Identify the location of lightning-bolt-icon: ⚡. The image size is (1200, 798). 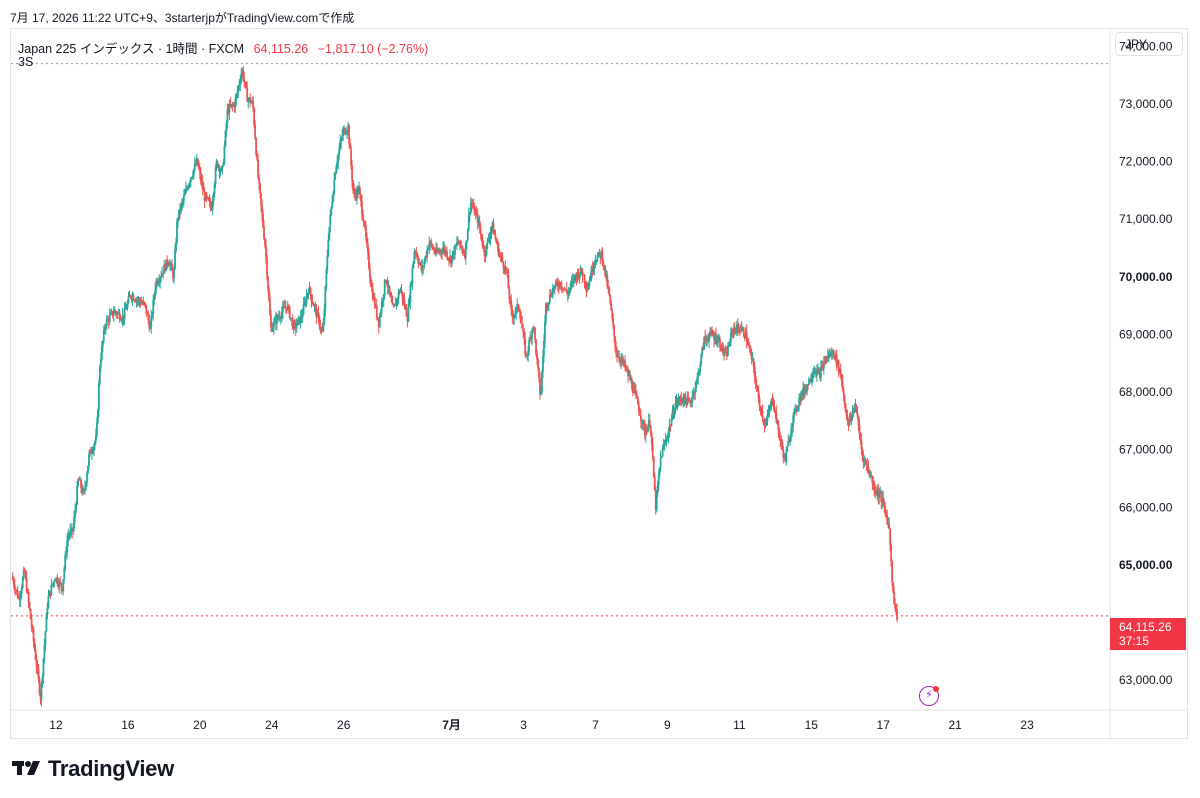
(929, 696).